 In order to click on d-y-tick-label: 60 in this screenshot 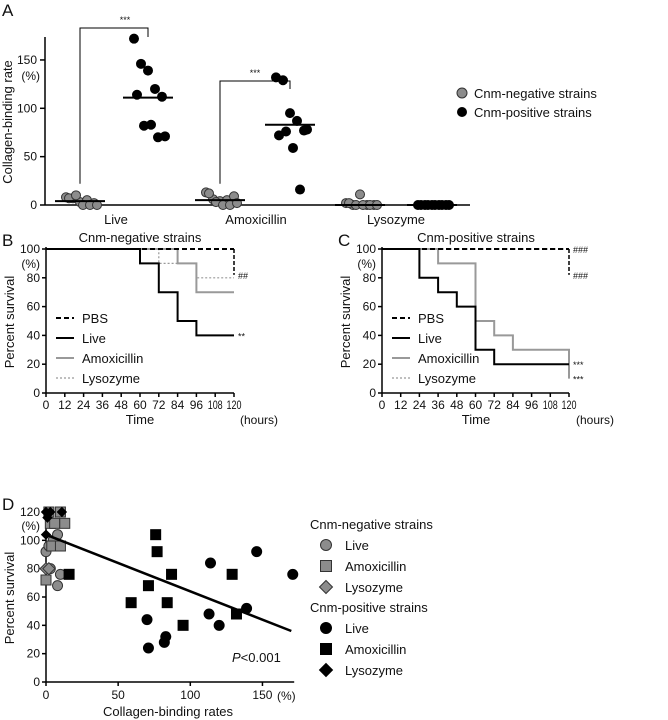, I will do `click(34, 597)`.